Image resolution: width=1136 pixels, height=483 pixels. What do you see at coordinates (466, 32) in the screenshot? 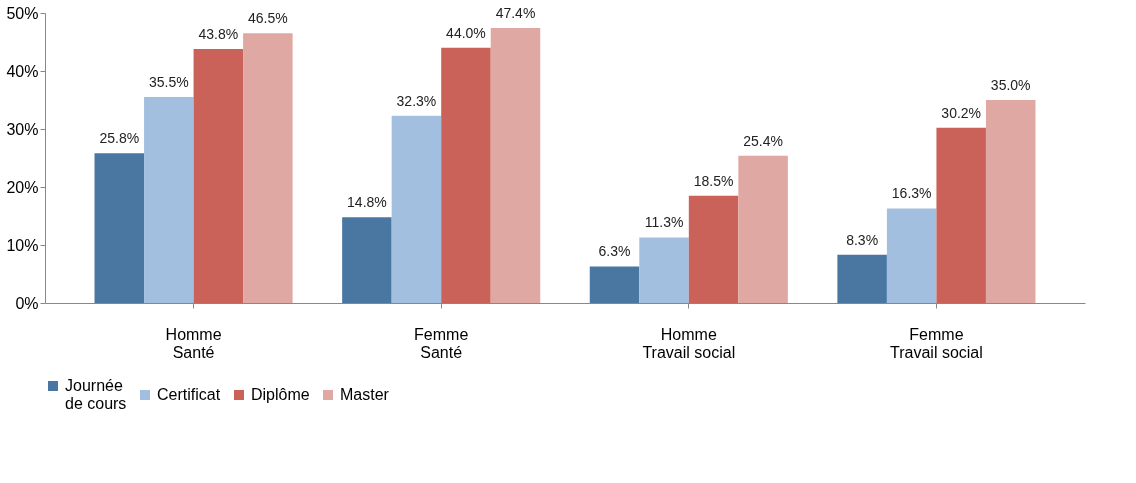
I see `data-label: 44.0%` at bounding box center [466, 32].